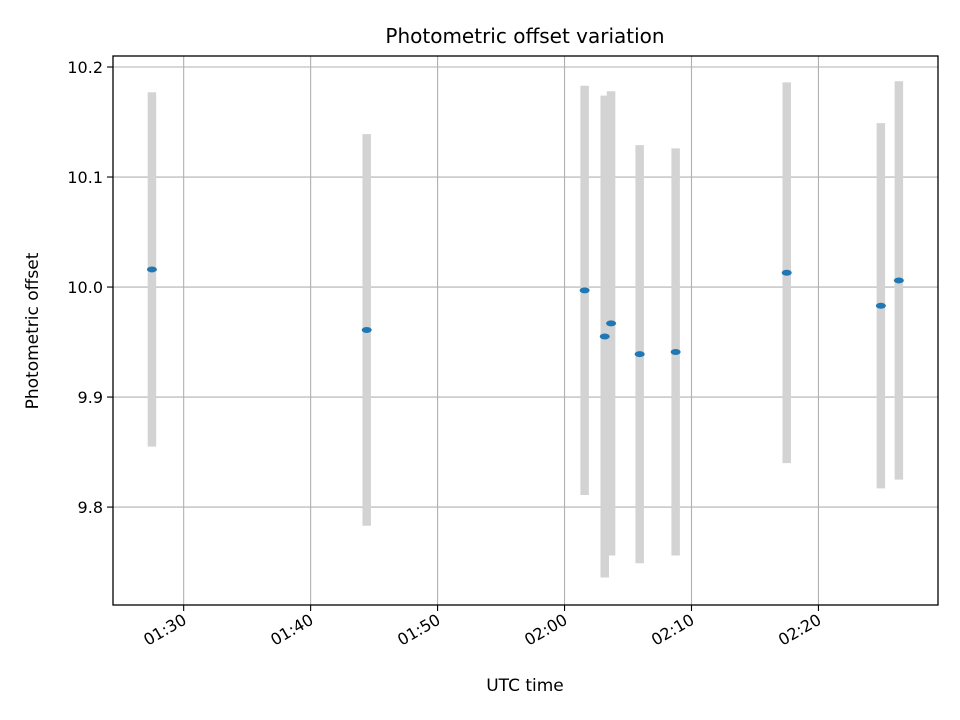 Image resolution: width=960 pixels, height=720 pixels. I want to click on x-axis-label: UTC time, so click(525, 686).